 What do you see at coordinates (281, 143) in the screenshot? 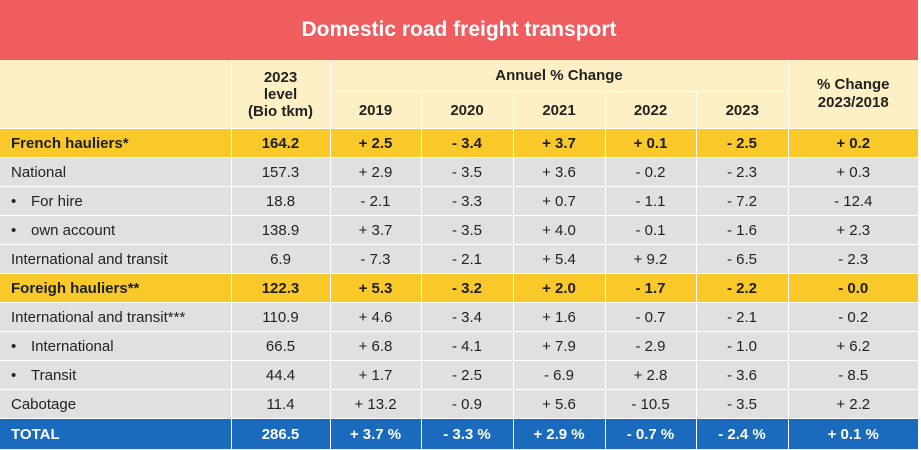
I see `level-cell: 164.2` at bounding box center [281, 143].